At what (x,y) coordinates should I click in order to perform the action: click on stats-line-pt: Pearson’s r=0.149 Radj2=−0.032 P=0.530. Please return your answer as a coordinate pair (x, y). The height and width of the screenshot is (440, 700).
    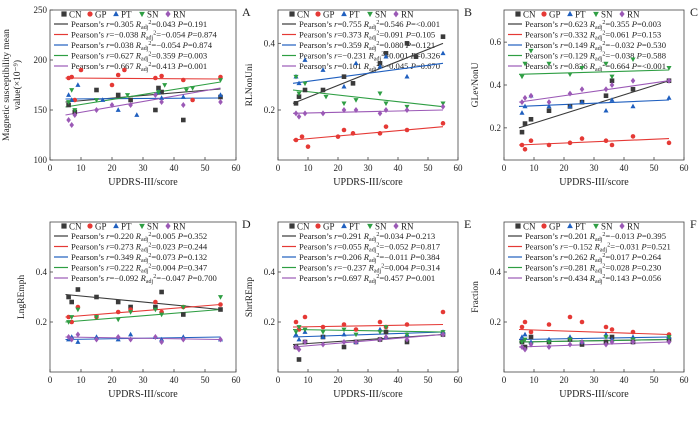
    Looking at the image, I should click on (595, 46).